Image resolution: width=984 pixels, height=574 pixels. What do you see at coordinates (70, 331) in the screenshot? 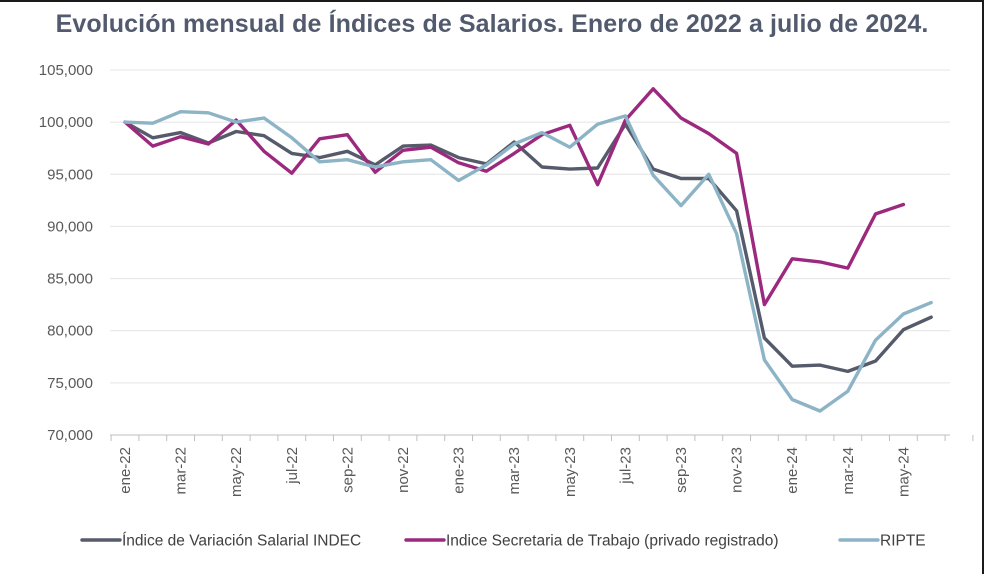
I see `y-tick-label: 80,000` at bounding box center [70, 331].